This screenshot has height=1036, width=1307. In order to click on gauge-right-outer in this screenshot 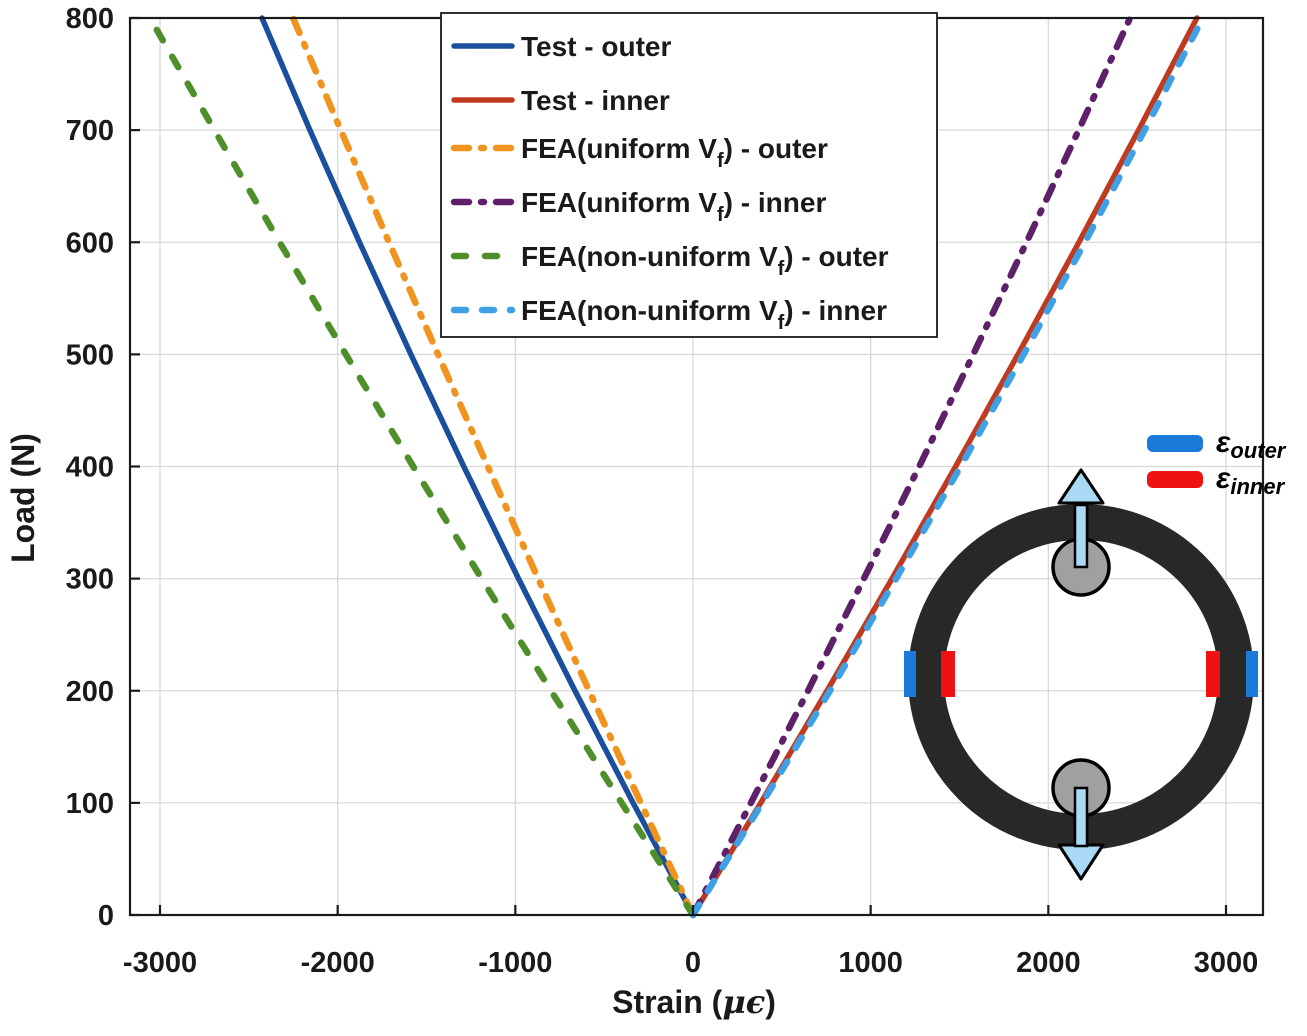, I will do `click(1252, 674)`.